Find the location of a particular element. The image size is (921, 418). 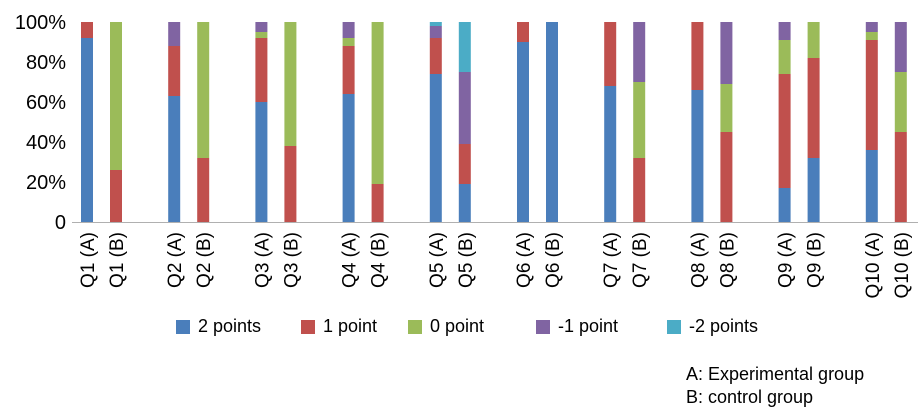

x-tick-label: Q6 (B) is located at coordinates (553, 260).